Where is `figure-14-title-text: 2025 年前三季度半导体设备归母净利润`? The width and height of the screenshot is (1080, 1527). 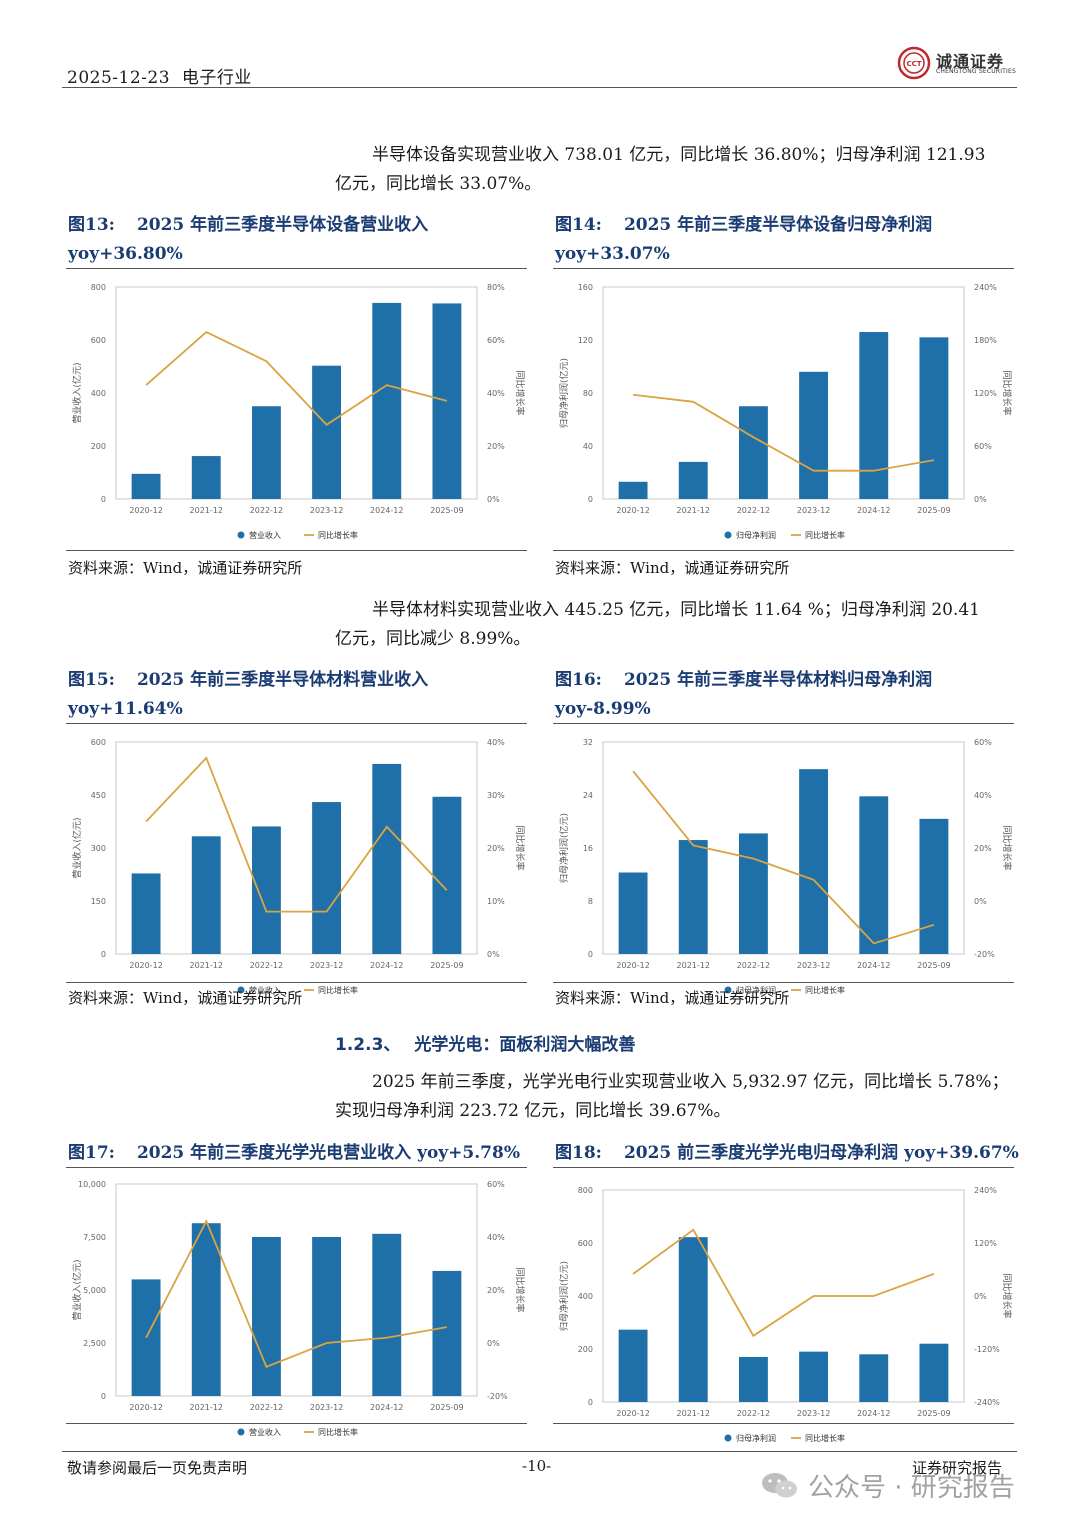 figure-14-title-text: 2025 年前三季度半导体设备归母净利润 is located at coordinates (778, 225).